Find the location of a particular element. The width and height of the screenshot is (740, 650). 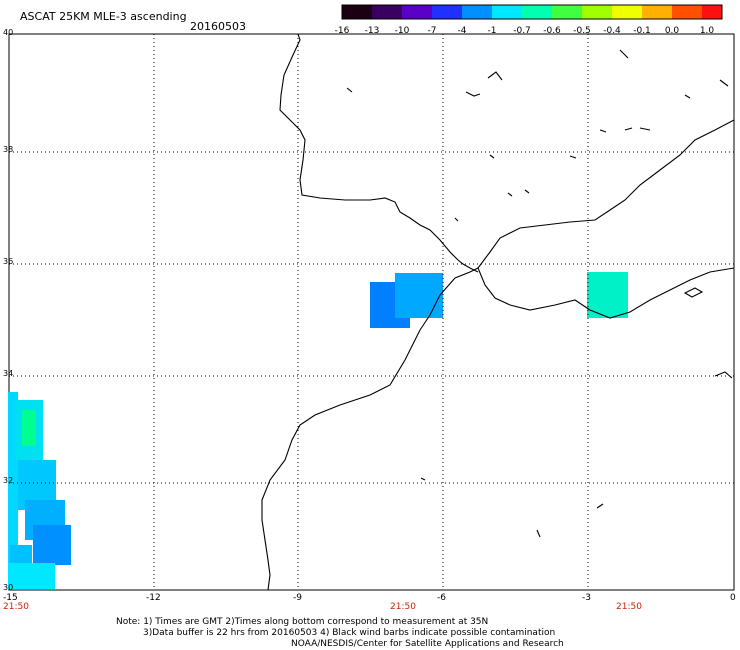

lon-label: -3 is located at coordinates (586, 598).